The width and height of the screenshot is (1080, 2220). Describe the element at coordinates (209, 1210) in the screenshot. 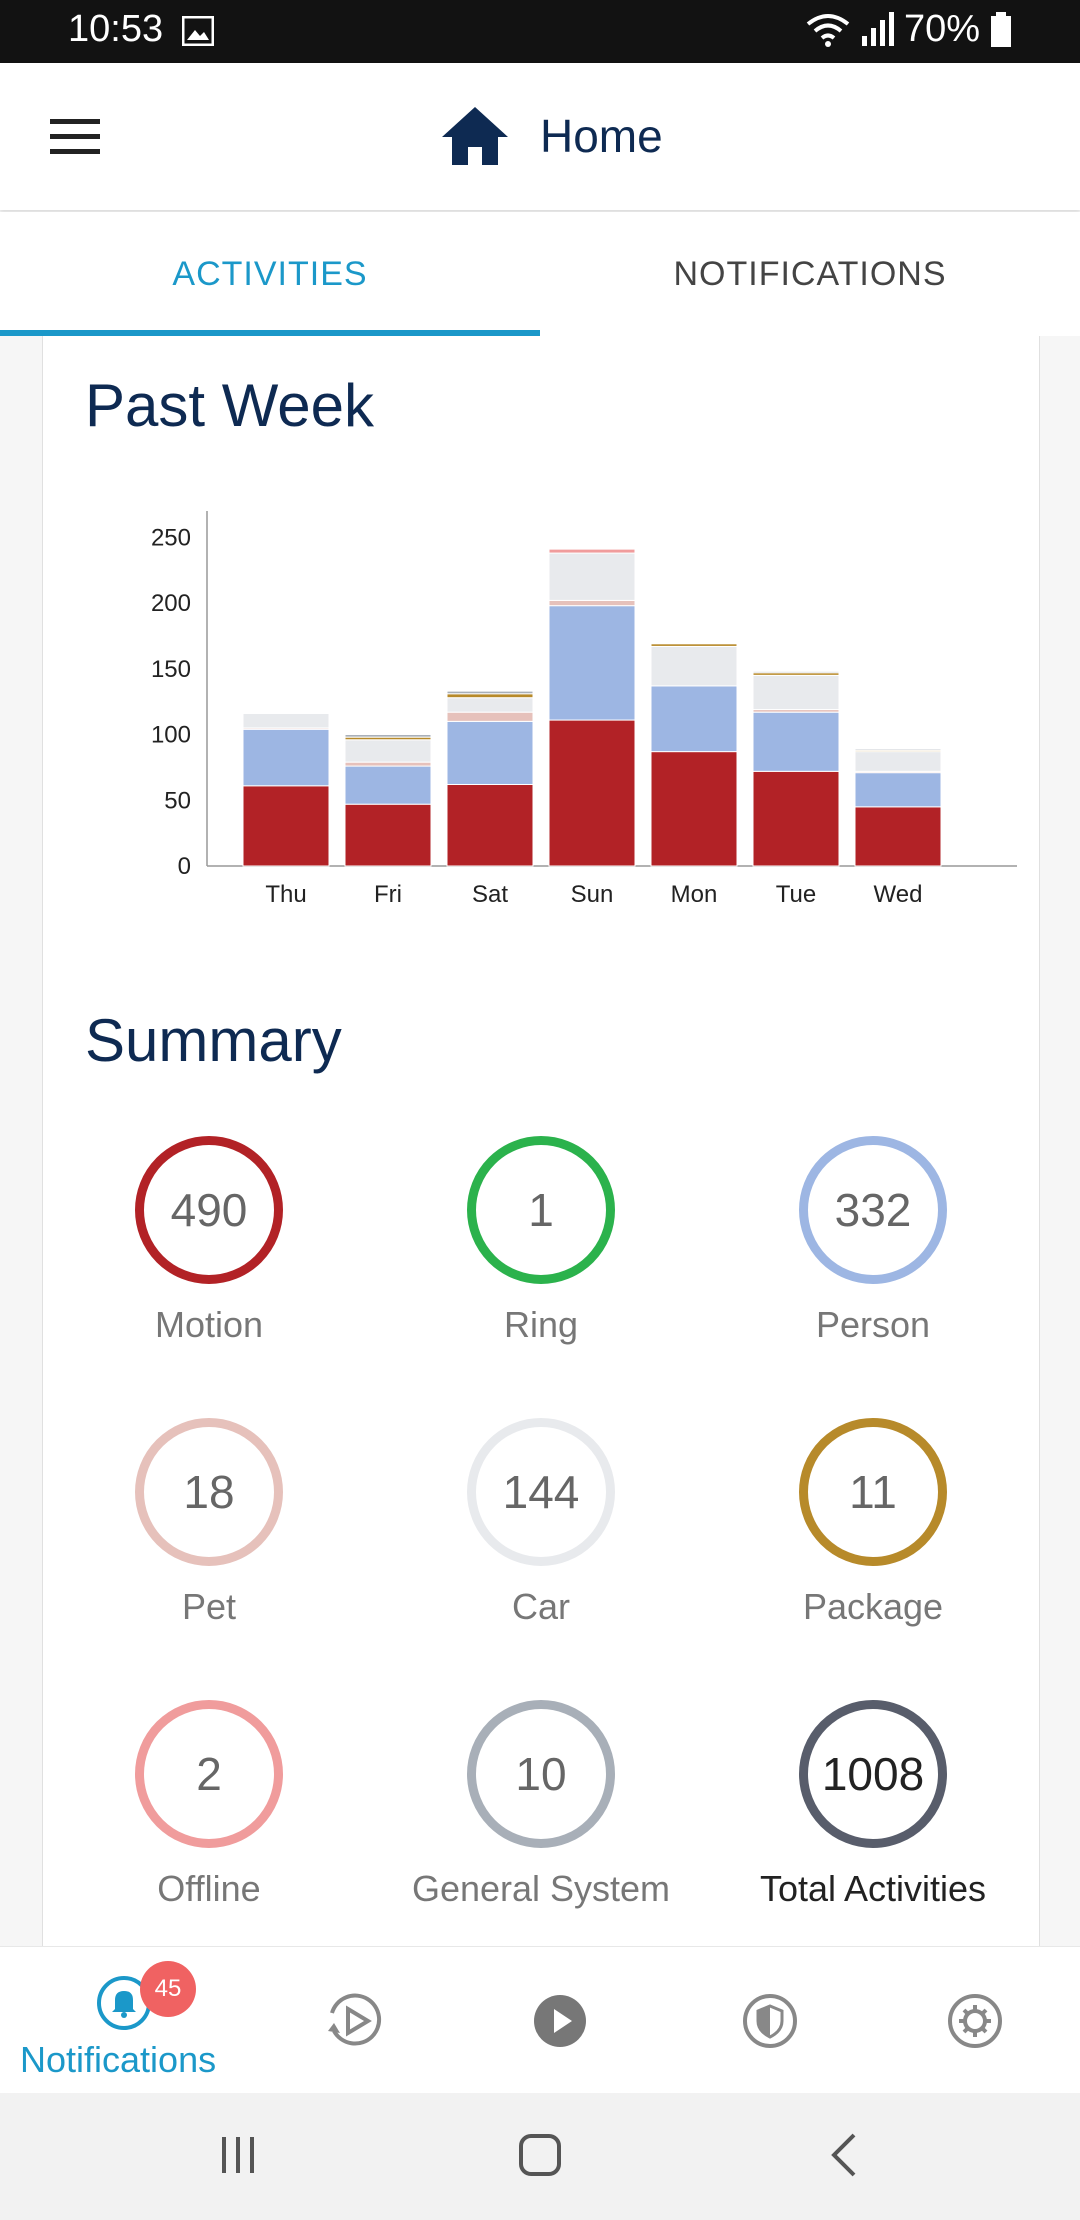

I see `motion-ring: 490` at that location.